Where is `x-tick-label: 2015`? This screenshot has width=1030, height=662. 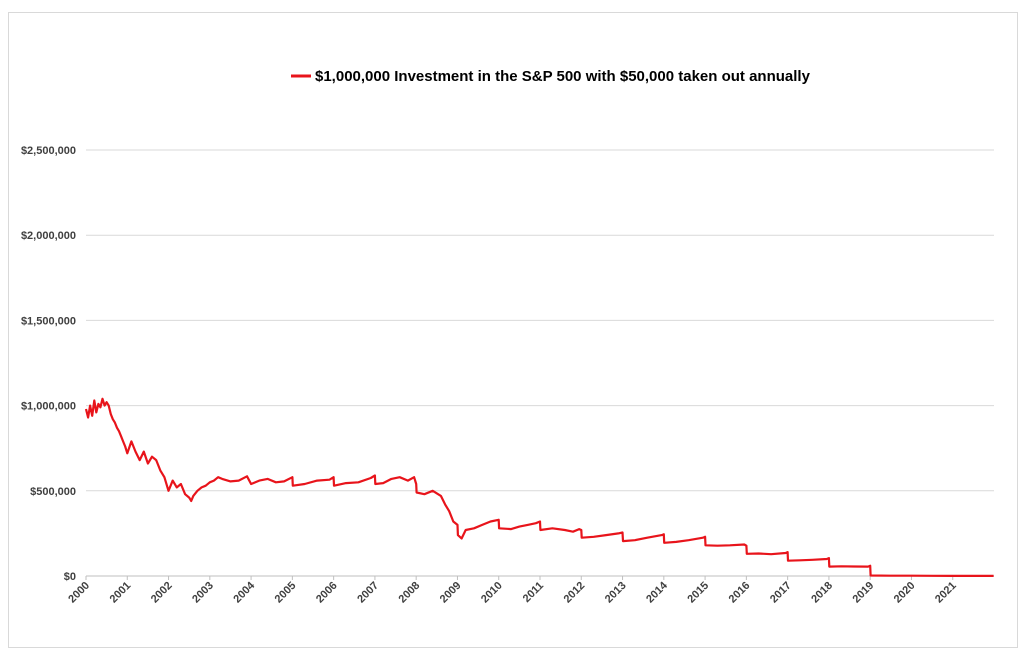 x-tick-label: 2015 is located at coordinates (698, 593).